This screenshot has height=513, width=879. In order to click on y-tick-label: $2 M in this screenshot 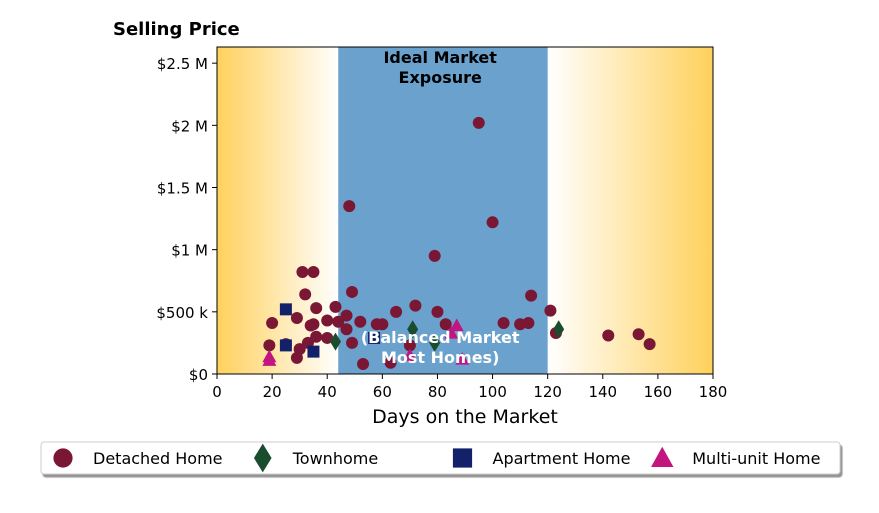, I will do `click(189, 126)`.